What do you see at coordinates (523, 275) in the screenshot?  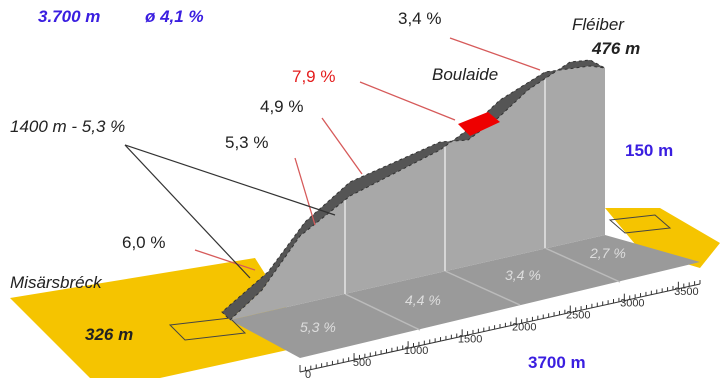 I see `floor-gradient: 3,4 %` at bounding box center [523, 275].